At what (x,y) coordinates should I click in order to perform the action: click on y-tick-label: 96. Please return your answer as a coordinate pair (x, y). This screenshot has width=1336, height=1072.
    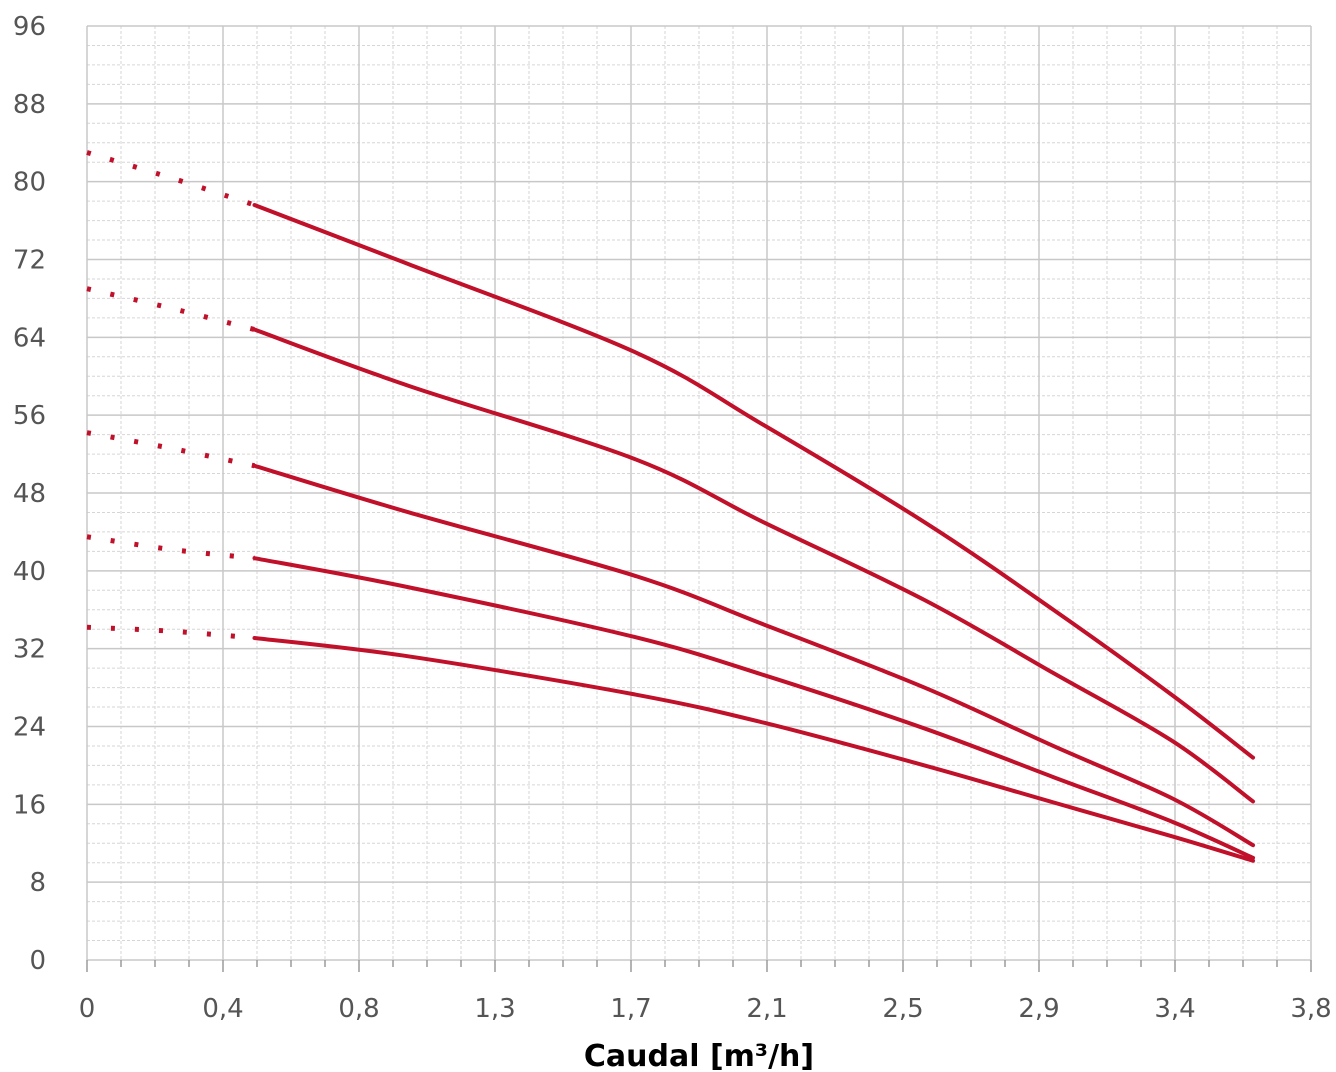
    Looking at the image, I should click on (29, 27).